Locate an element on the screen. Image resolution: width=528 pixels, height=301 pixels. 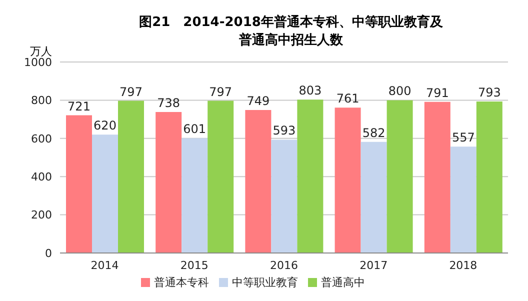
data-label: 738 is located at coordinates (168, 103).